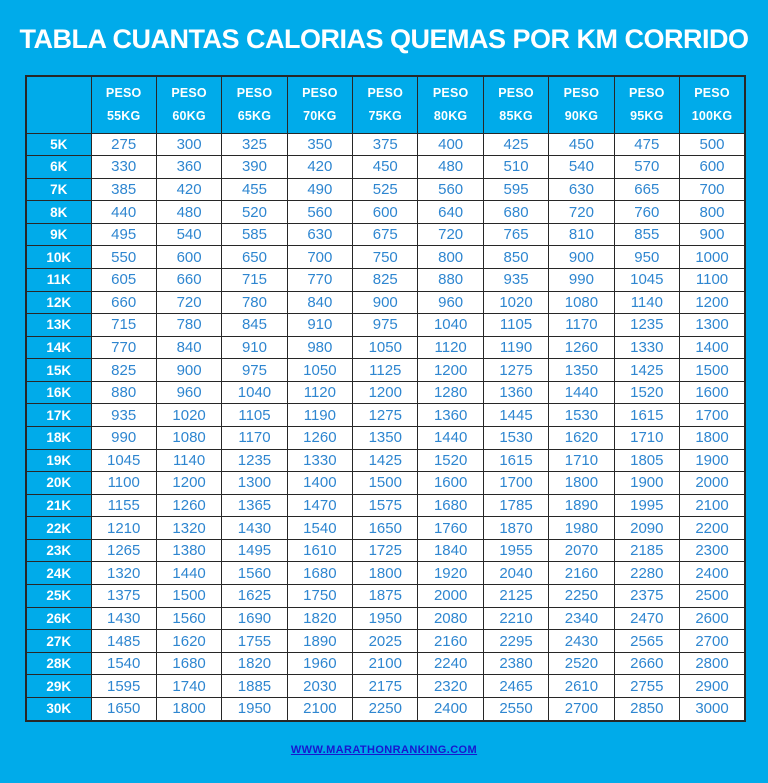  Describe the element at coordinates (123, 234) in the screenshot. I see `calorie-cell: 495` at that location.